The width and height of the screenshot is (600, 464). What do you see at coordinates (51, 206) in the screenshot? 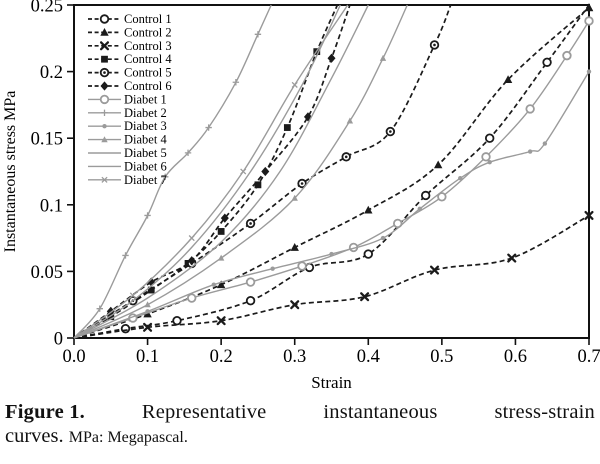
I see `y-tick-label: 0.1` at bounding box center [51, 206].